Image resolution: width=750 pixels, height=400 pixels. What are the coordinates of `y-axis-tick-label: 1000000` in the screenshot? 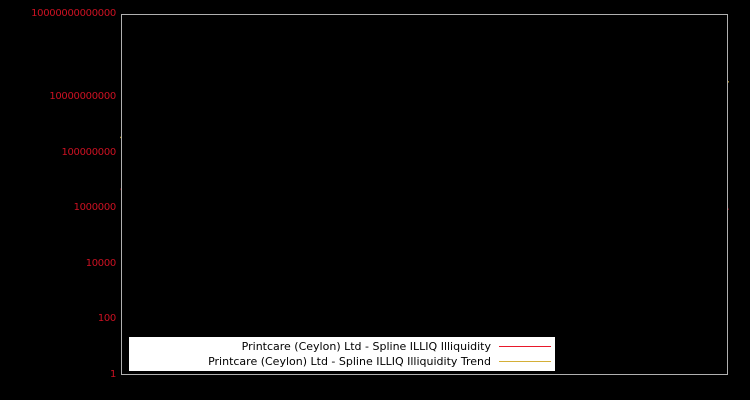 It's located at (95, 208).